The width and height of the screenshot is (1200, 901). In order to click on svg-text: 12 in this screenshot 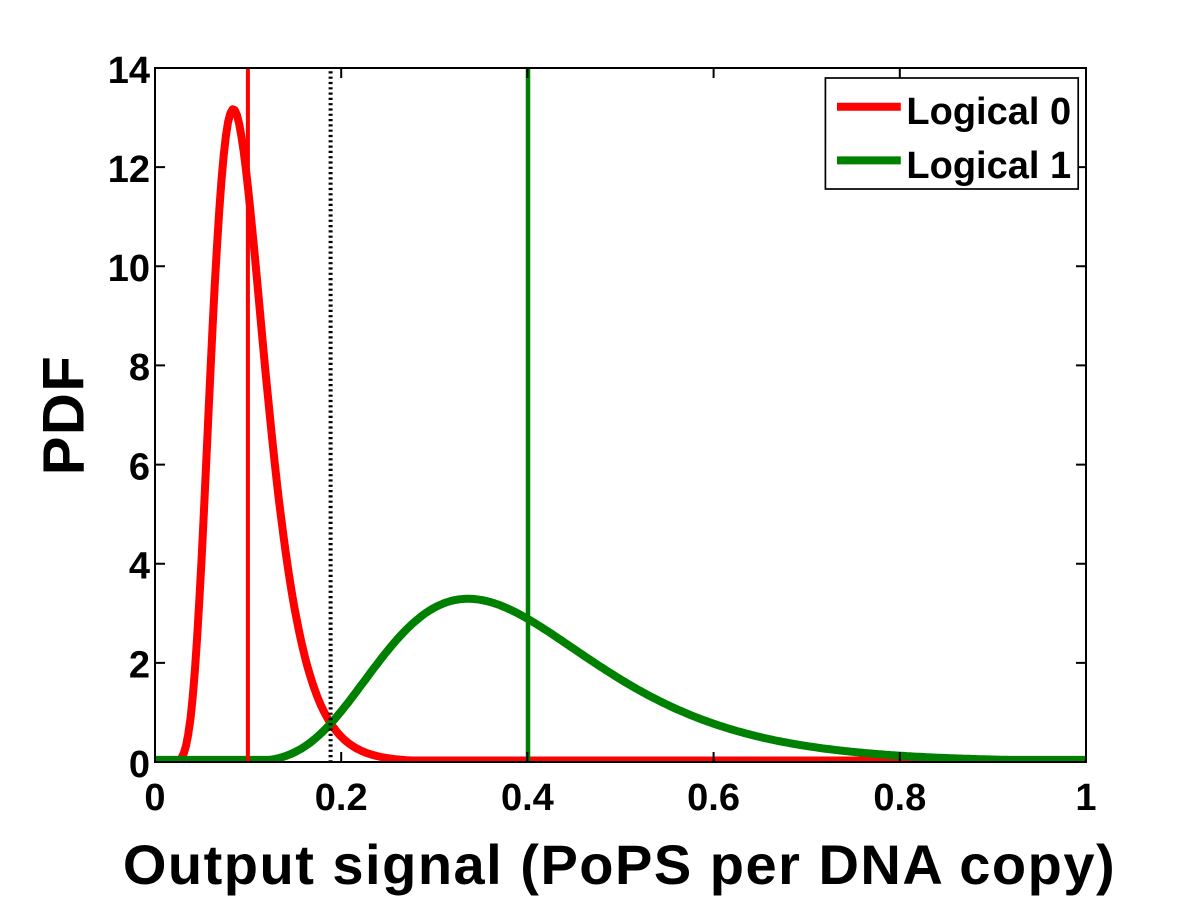, I will do `click(129, 170)`.